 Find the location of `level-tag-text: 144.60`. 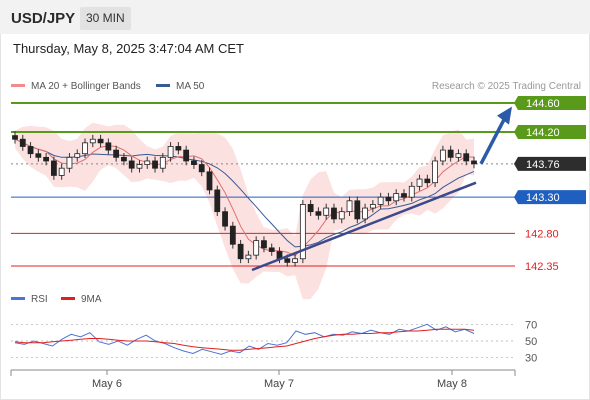

level-tag-text: 144.60 is located at coordinates (543, 104).